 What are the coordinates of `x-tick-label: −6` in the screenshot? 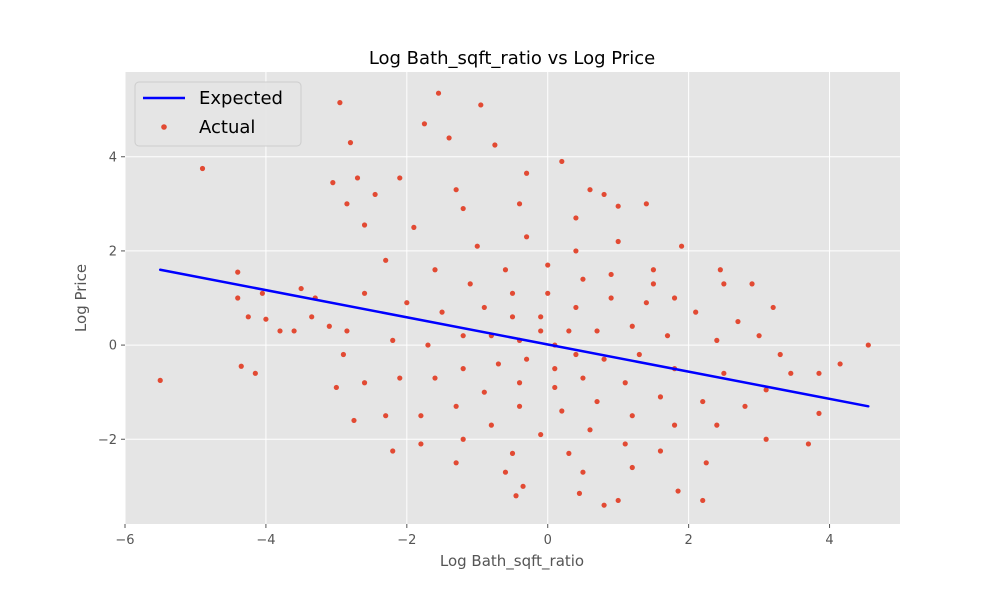 It's located at (124, 540).